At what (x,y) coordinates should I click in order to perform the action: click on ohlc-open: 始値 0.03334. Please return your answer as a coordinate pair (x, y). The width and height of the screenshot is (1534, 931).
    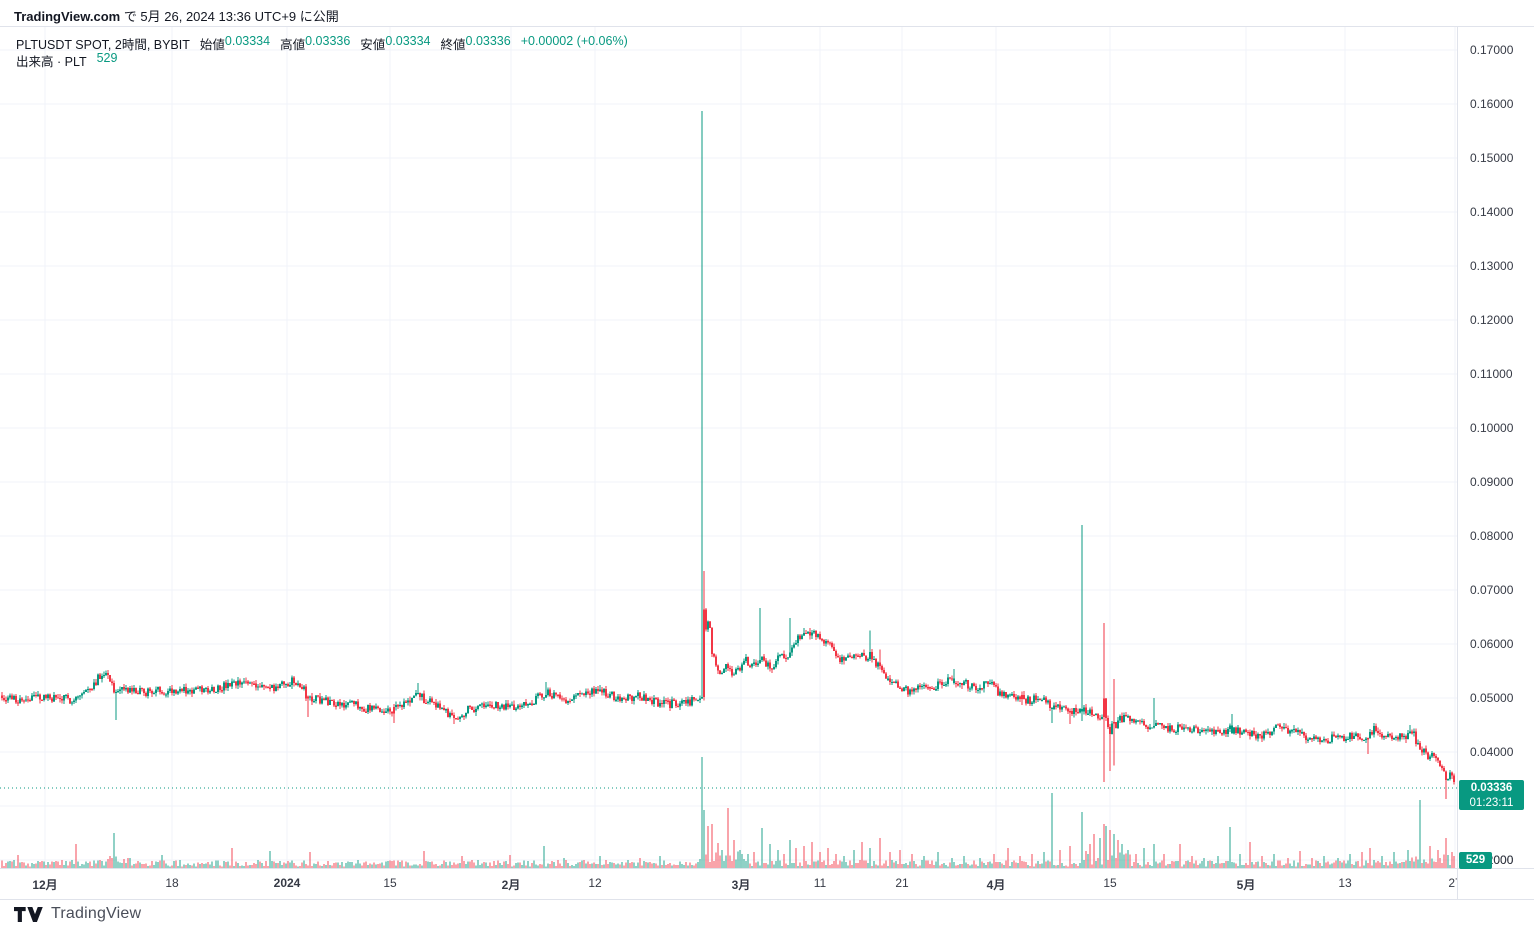
    Looking at the image, I should click on (235, 43).